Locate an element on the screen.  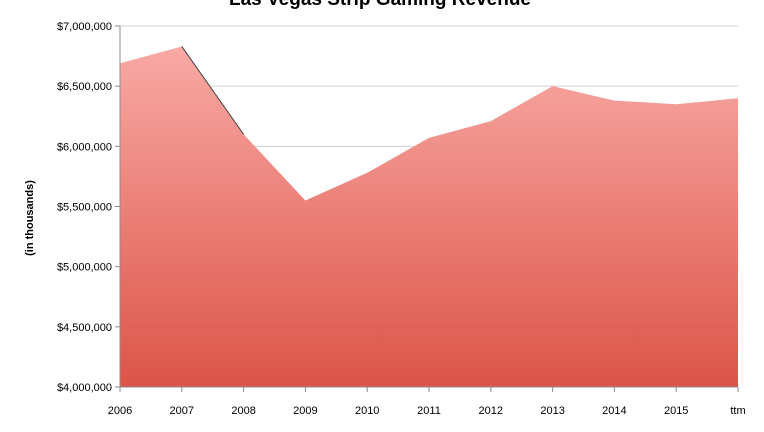
y-tick-label: $4,000,000 is located at coordinates (84, 388).